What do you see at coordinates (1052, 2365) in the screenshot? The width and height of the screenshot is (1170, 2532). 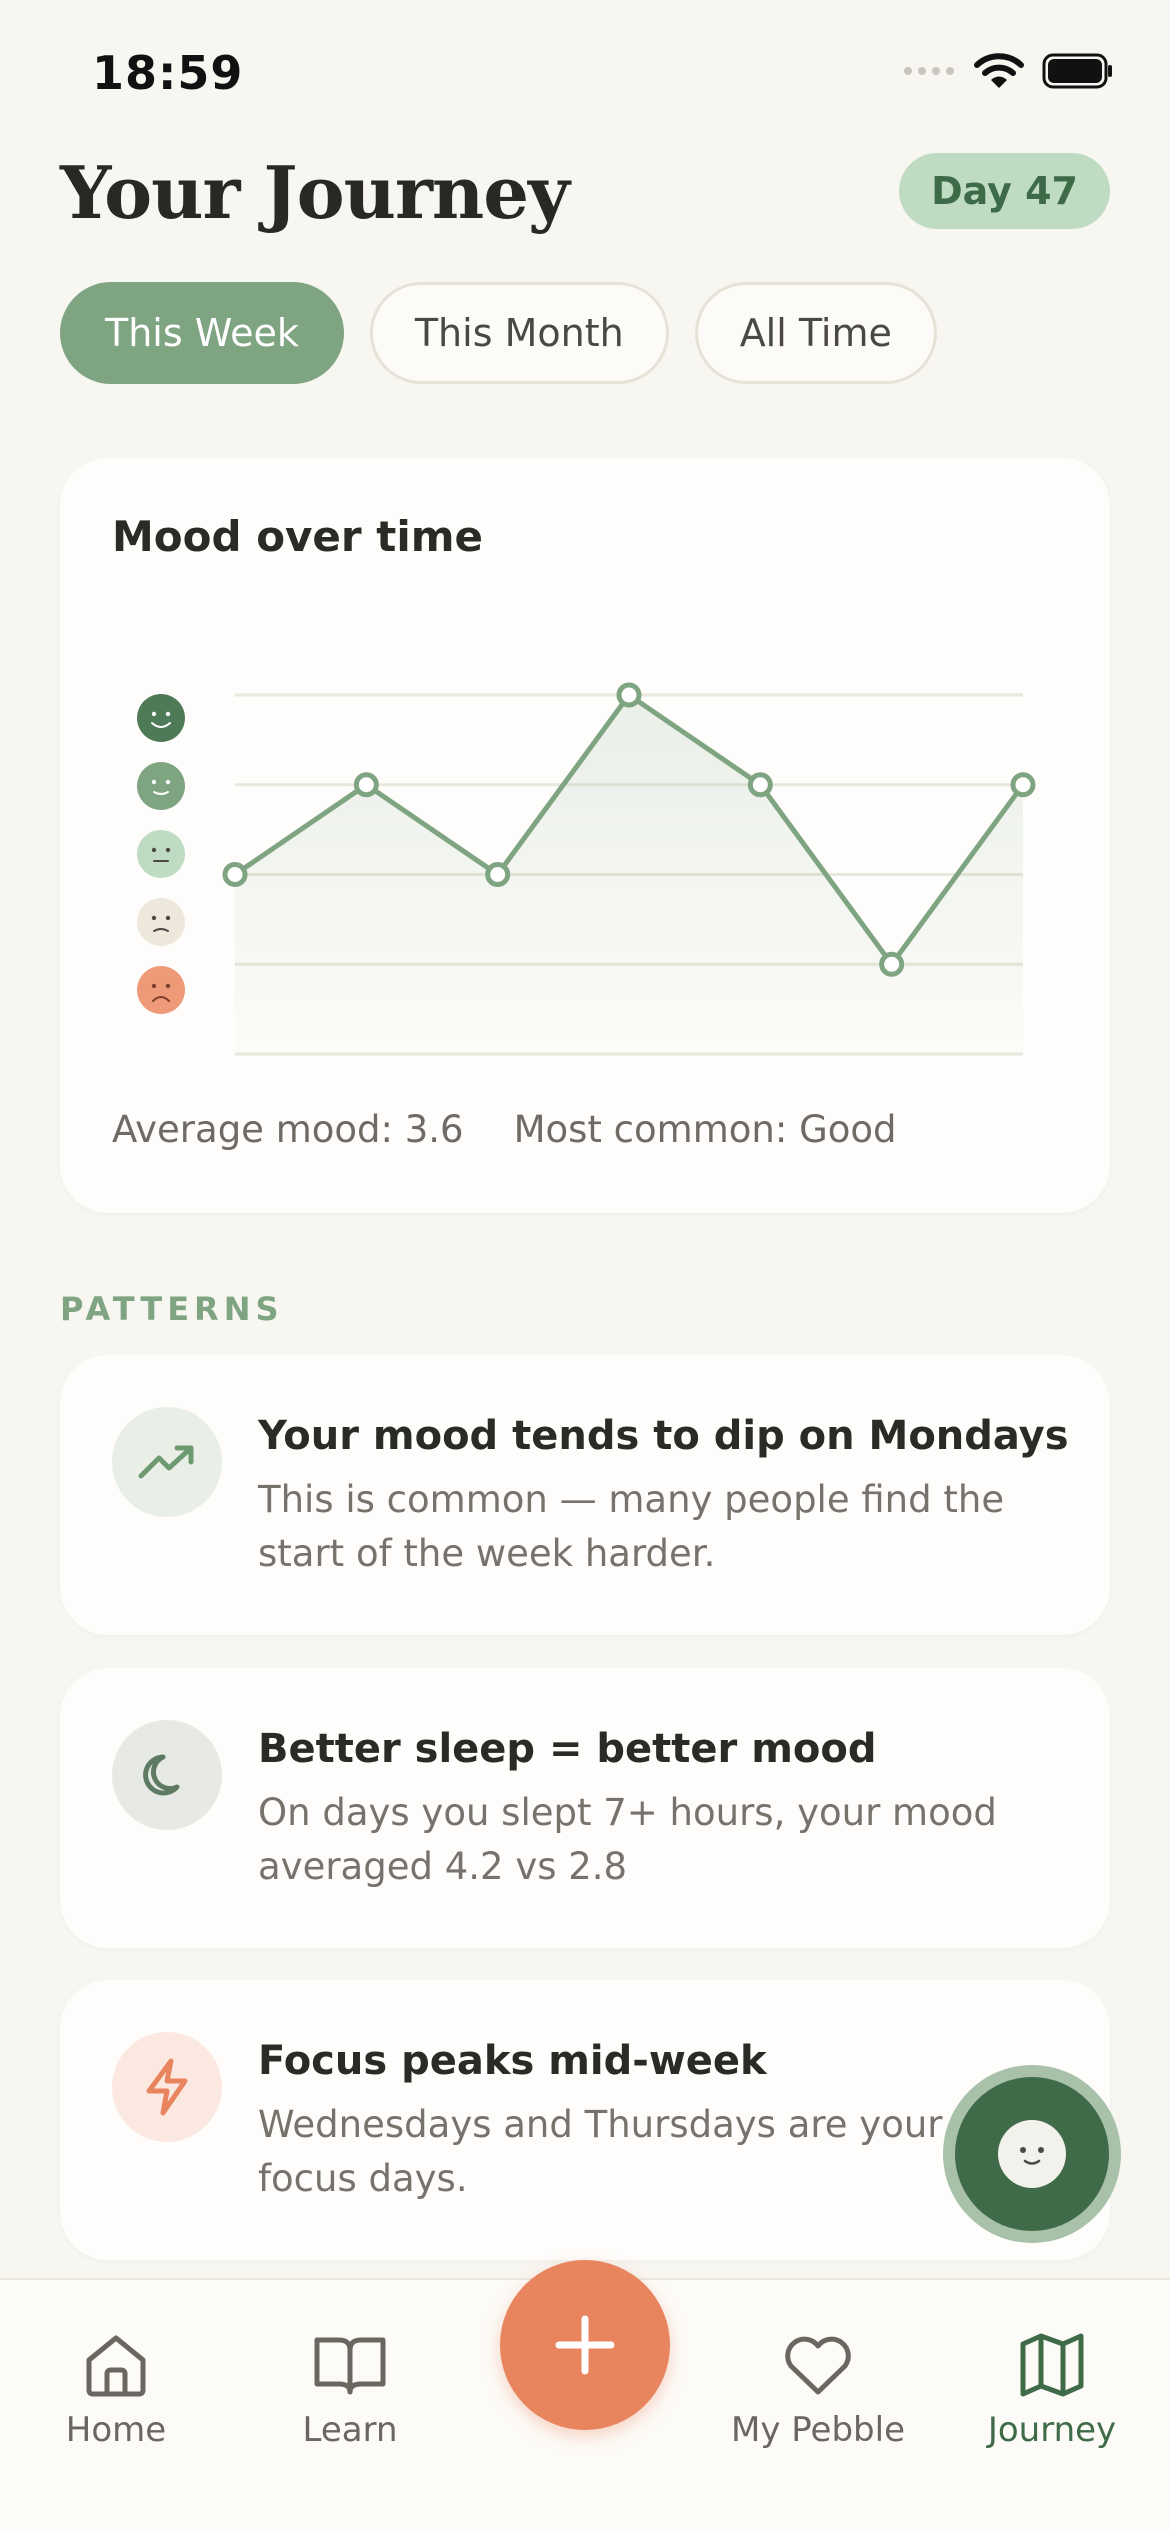 I see `map-icon` at bounding box center [1052, 2365].